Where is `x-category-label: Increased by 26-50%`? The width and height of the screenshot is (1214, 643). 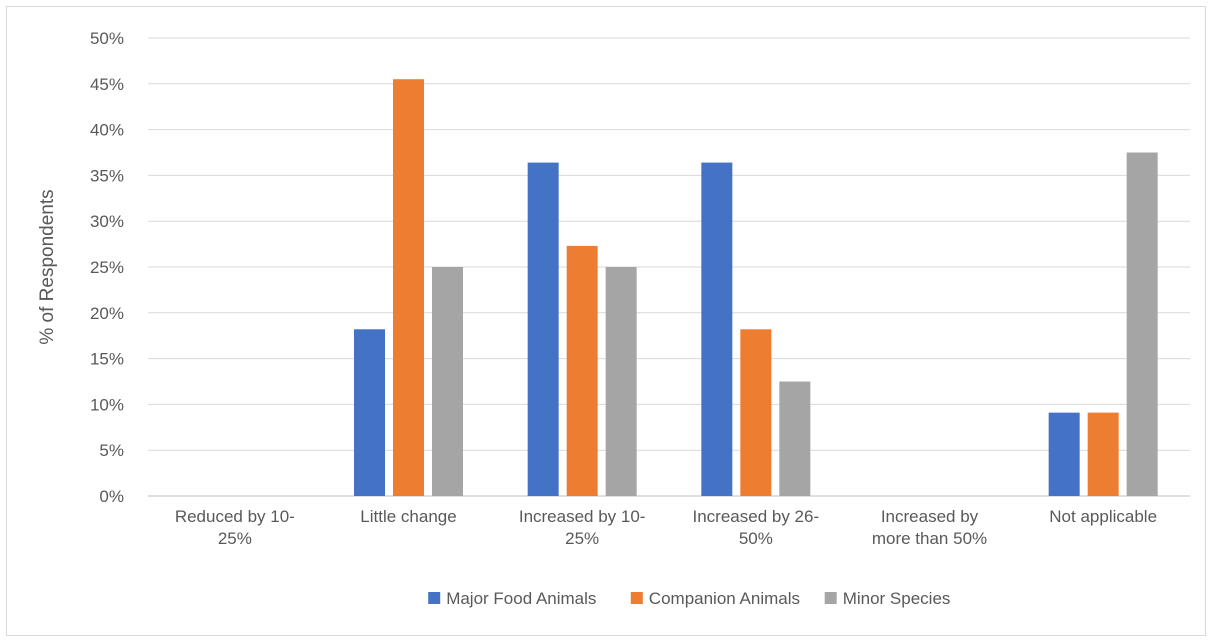
x-category-label: Increased by 26-50% is located at coordinates (756, 527).